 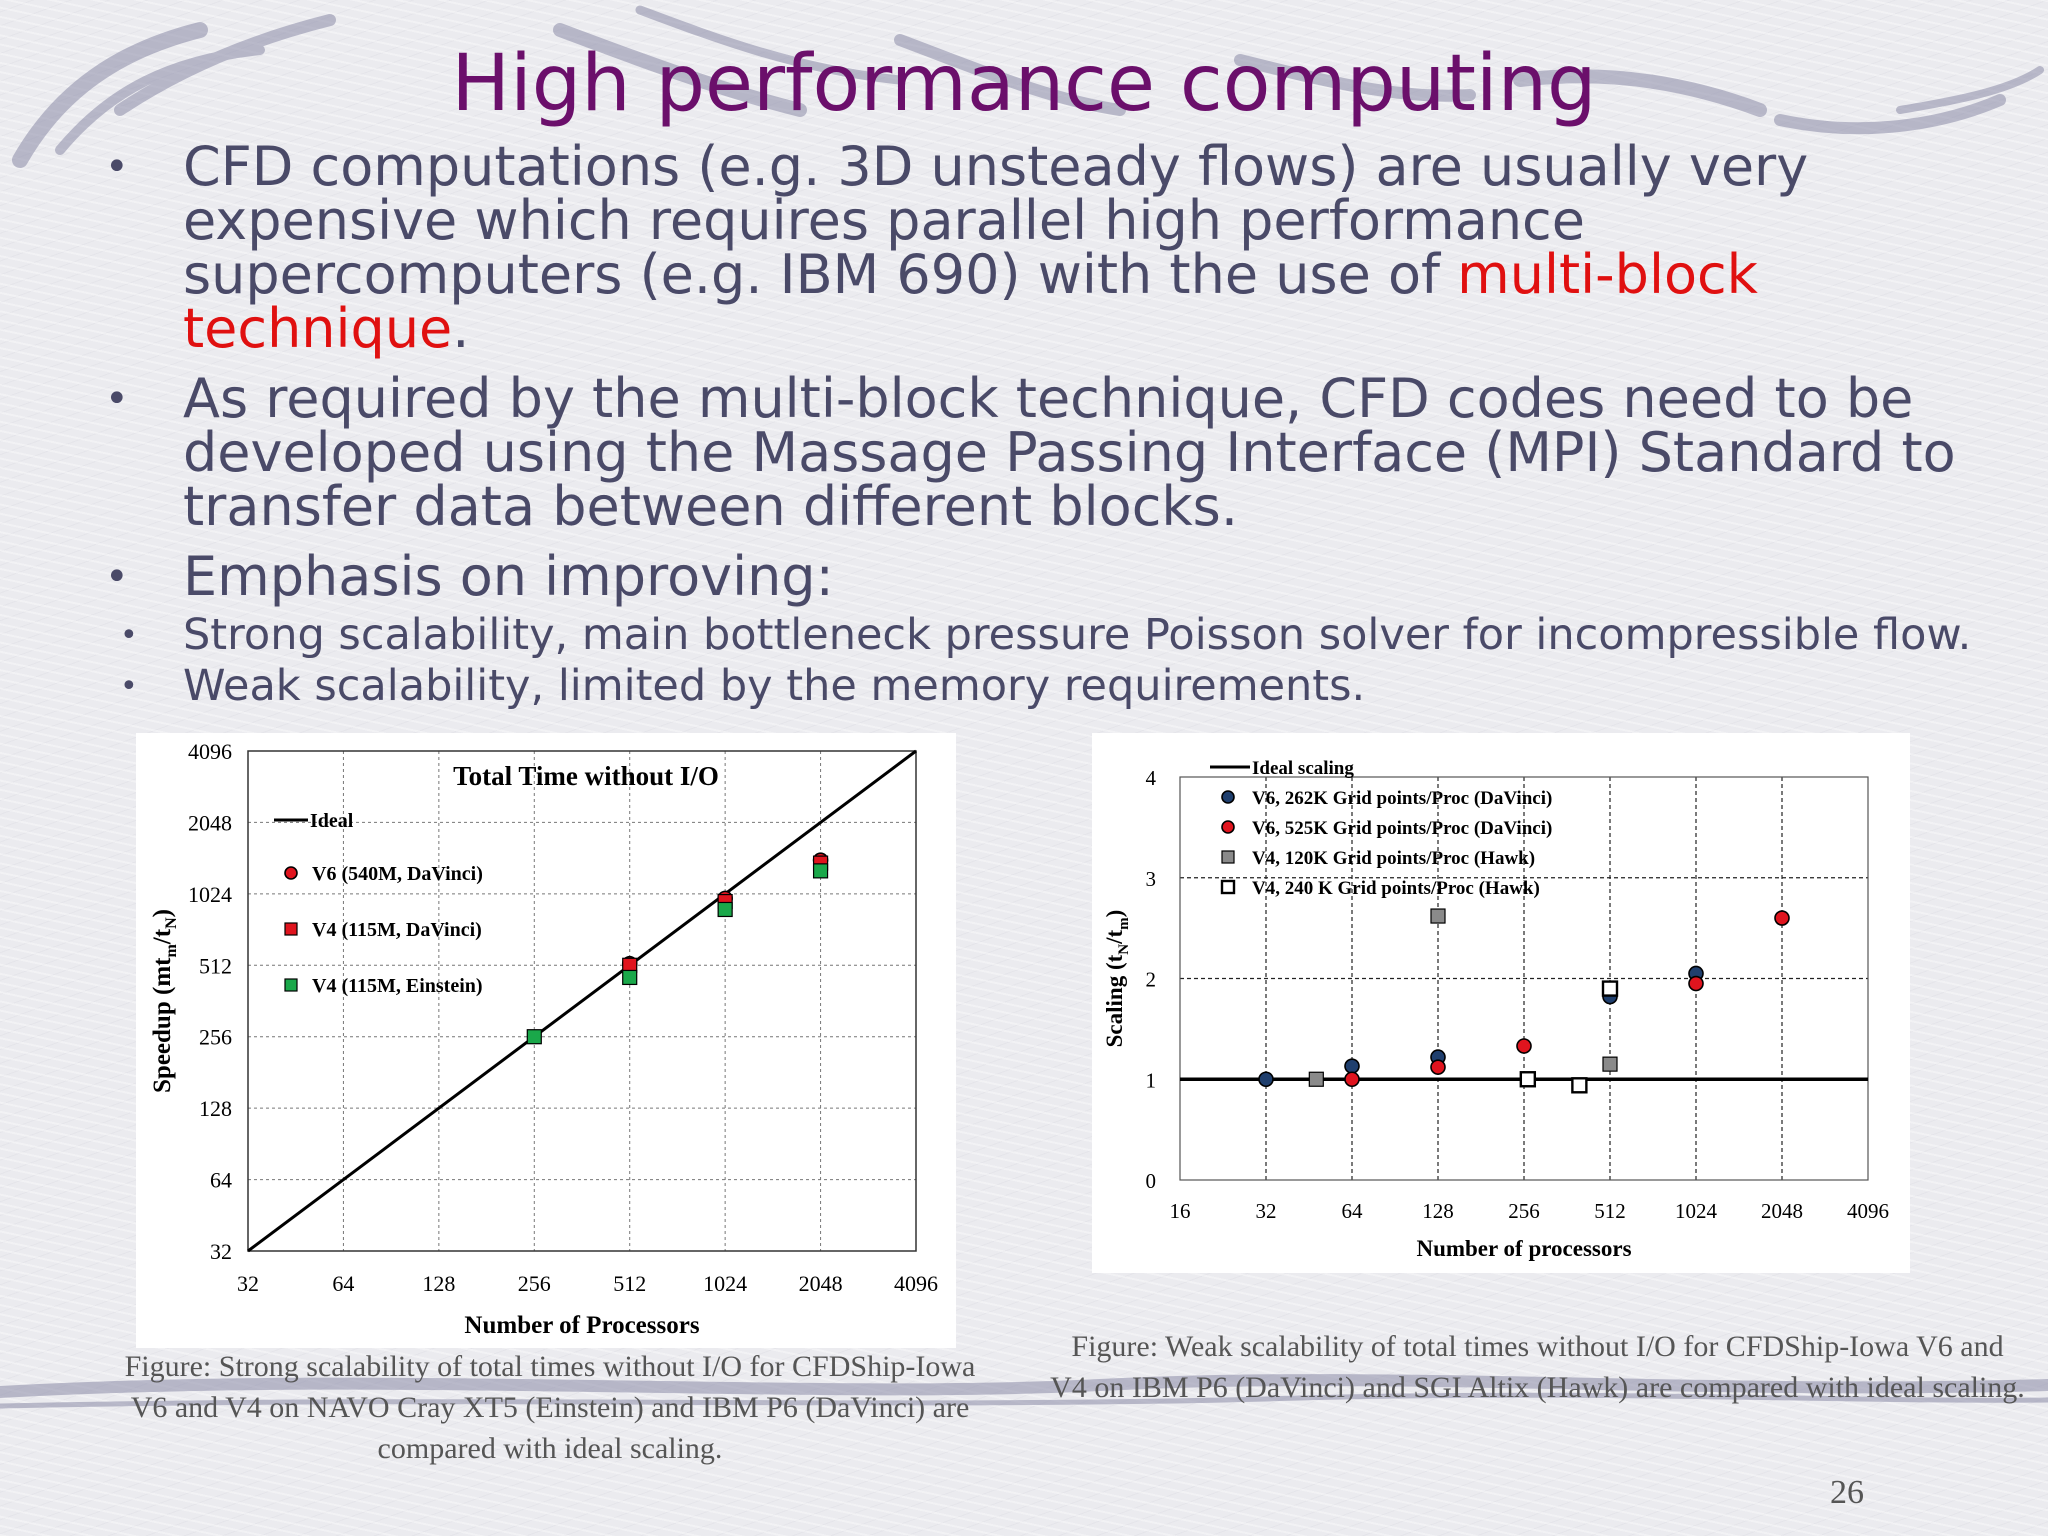 I want to click on legend-label: V6, 262K Grid points/Proc (DaVinci), so click(x=1402, y=798).